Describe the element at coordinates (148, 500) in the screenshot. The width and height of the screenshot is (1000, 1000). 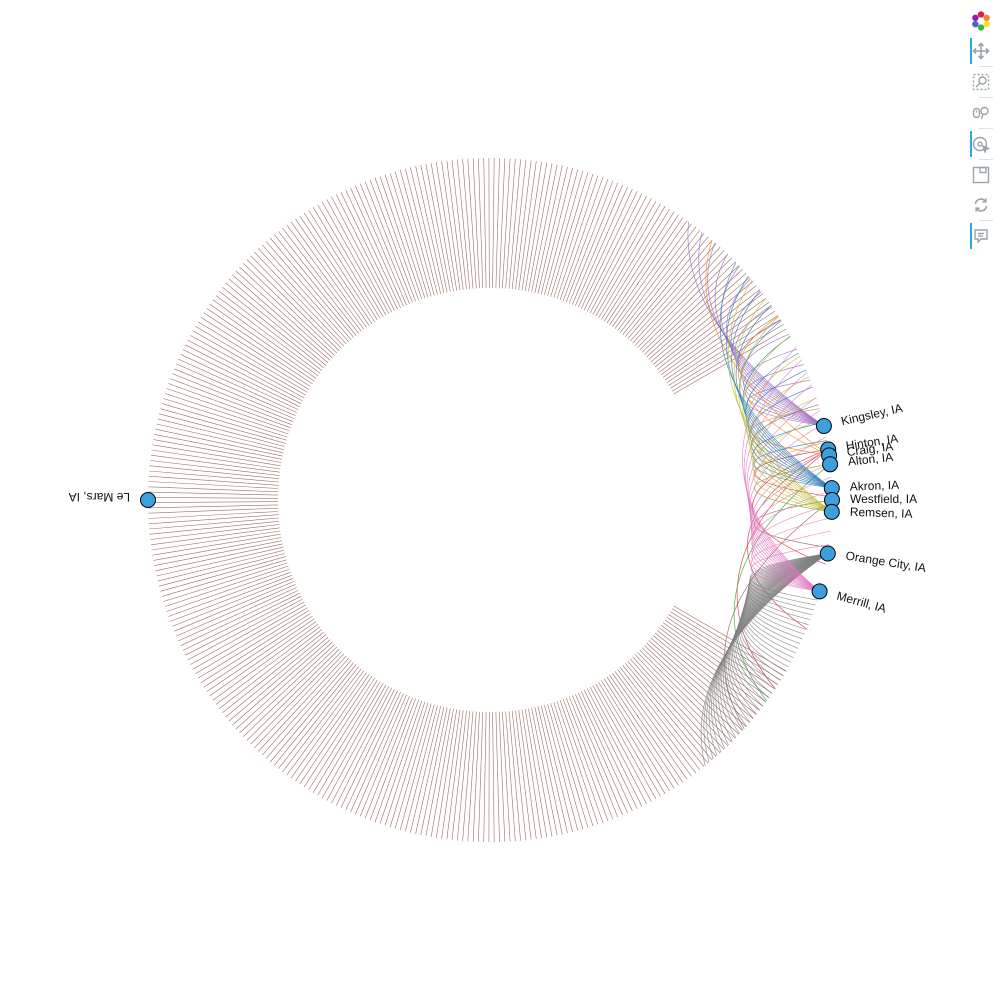
I see `node-le-mars` at that location.